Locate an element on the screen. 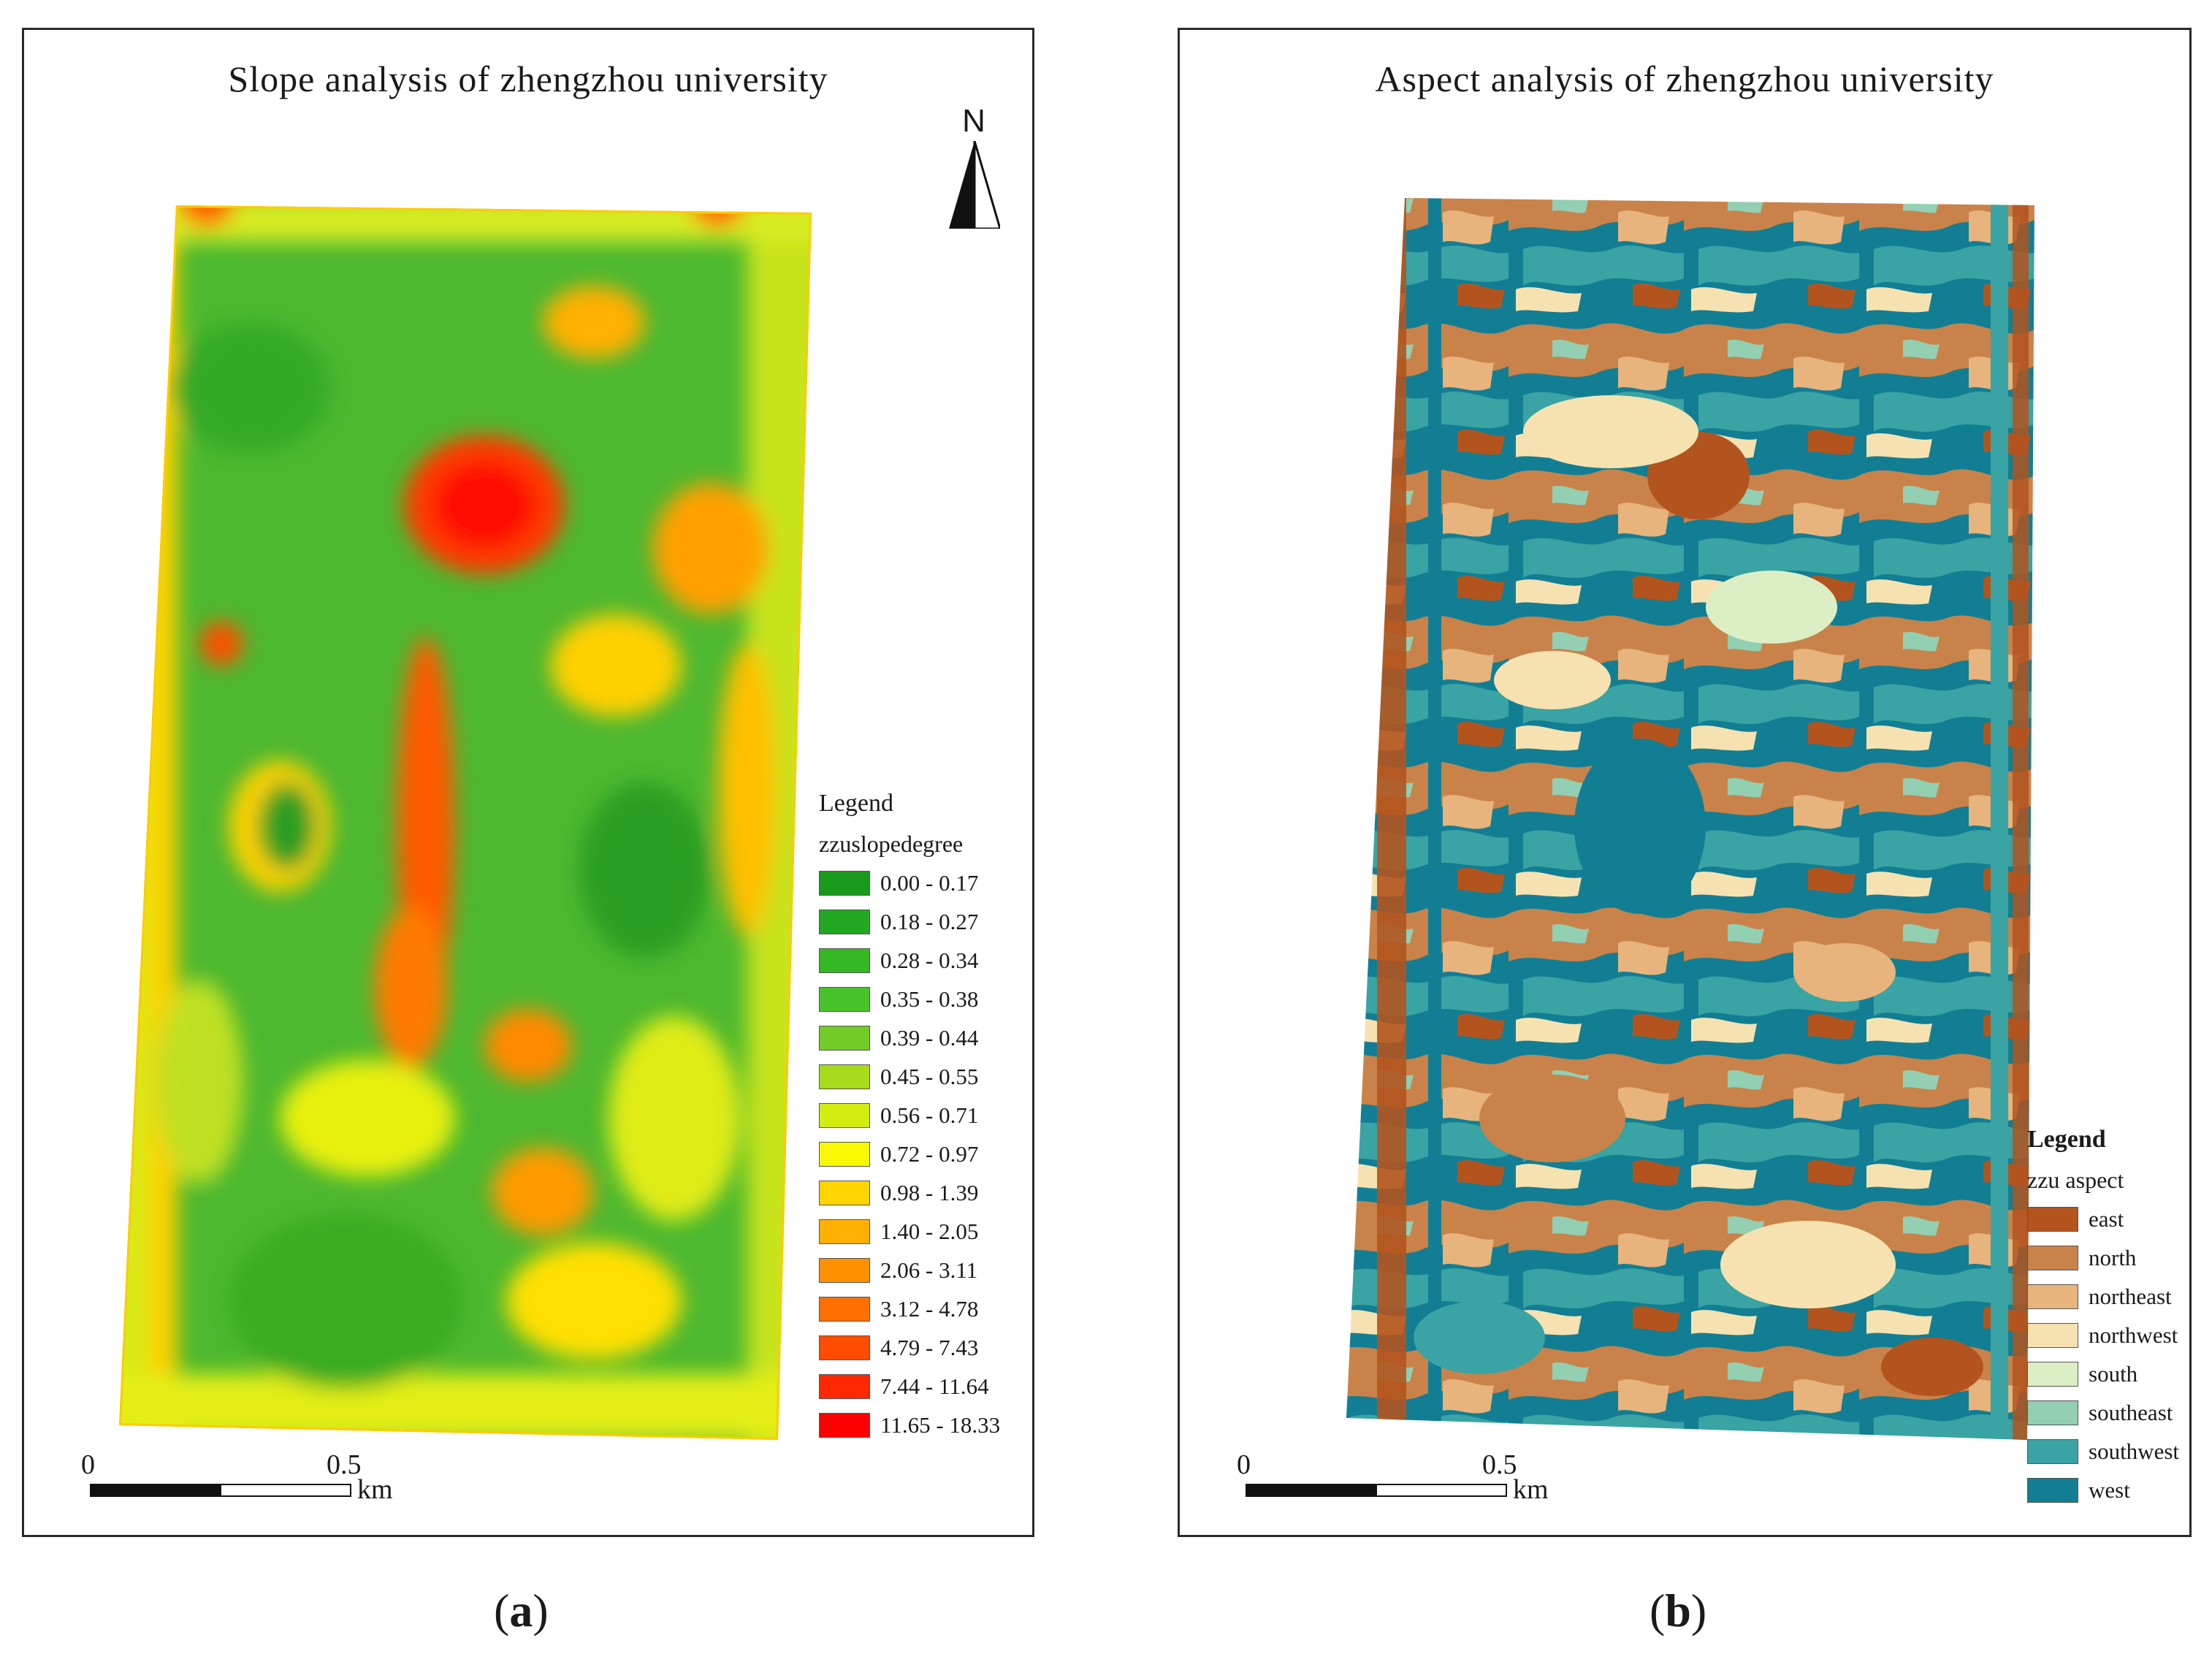 The image size is (2212, 1662). legend-label: 11.65 - 18.33 is located at coordinates (941, 1424).